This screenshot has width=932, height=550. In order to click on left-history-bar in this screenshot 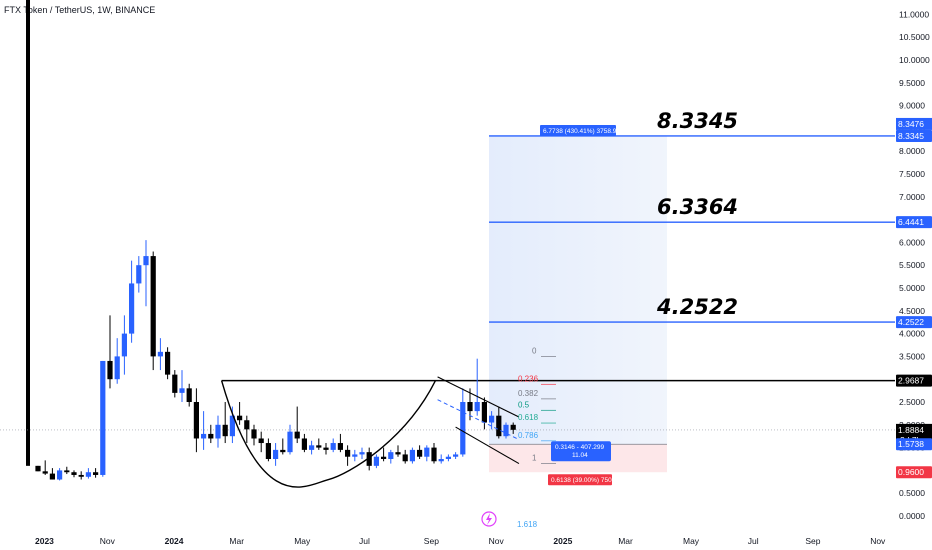, I will do `click(28, 233)`.